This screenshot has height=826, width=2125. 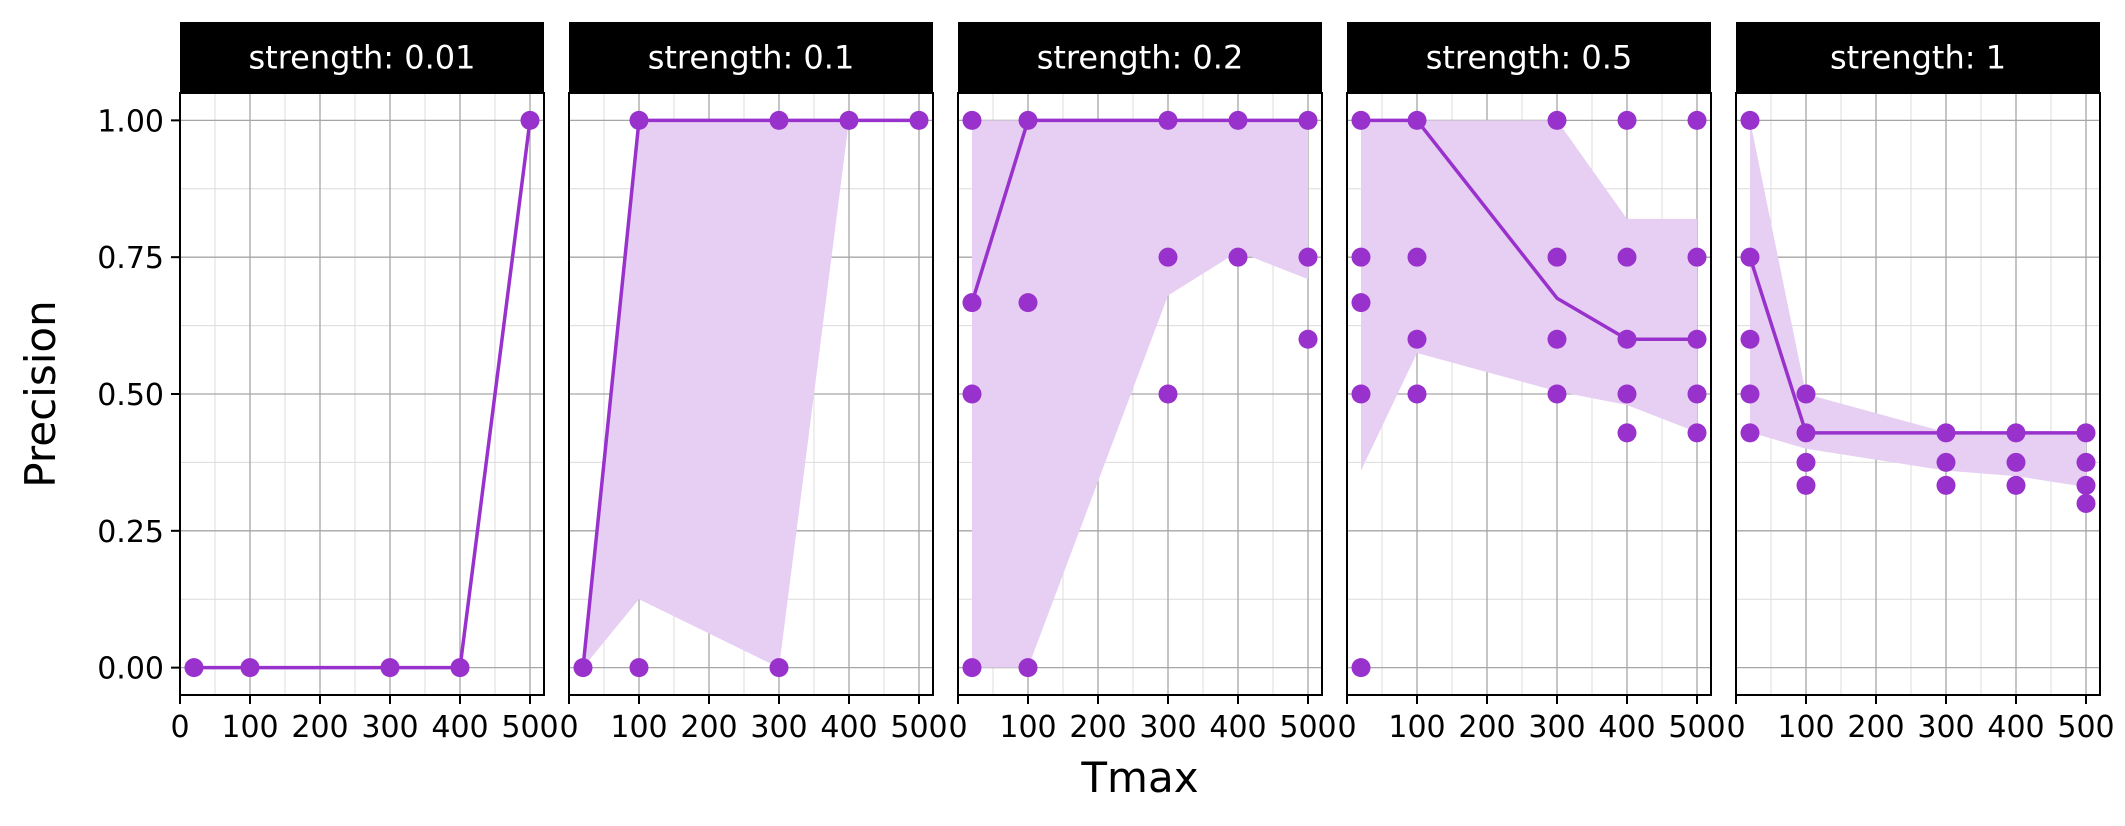 I want to click on y-tick-label: 1.00, so click(x=130, y=121).